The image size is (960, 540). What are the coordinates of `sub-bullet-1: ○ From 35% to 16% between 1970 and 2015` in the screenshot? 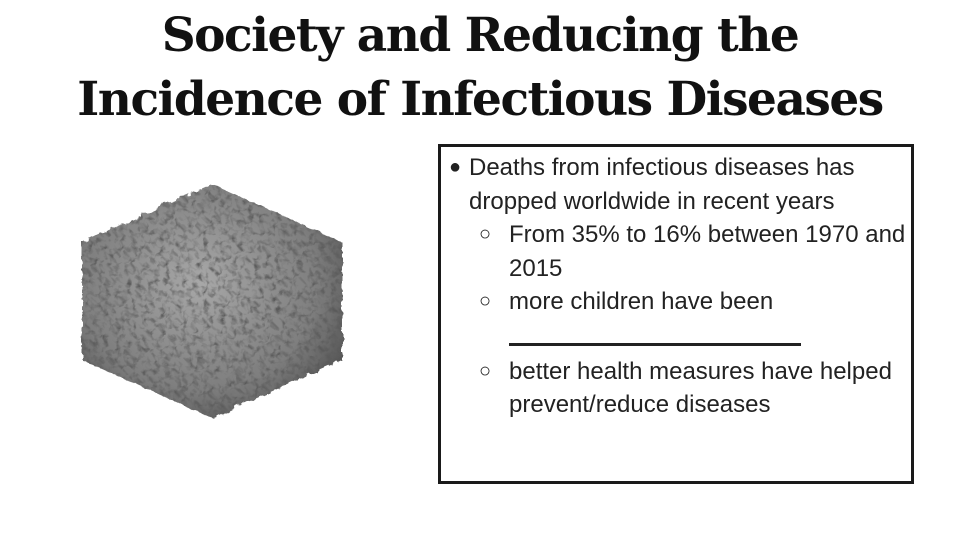 It's located at (678, 251).